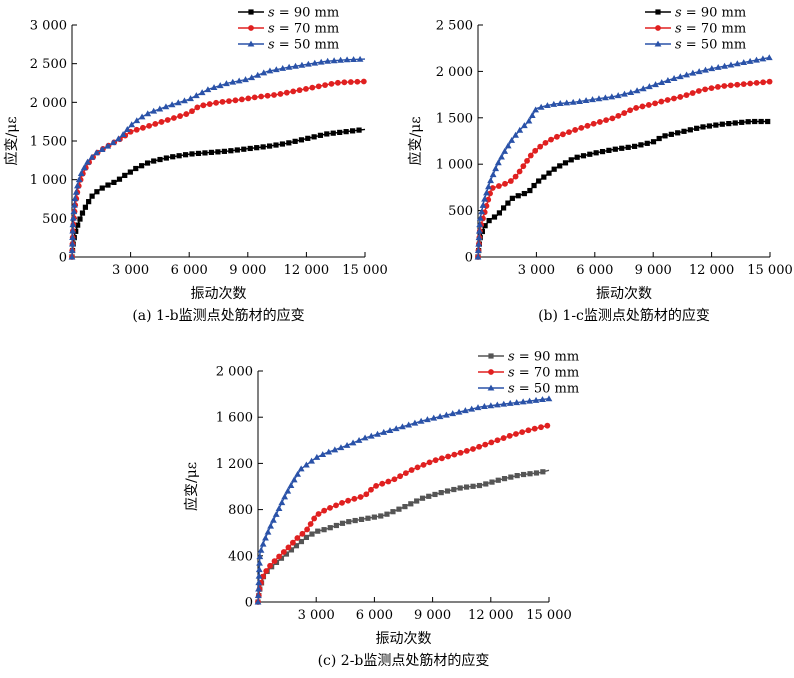  Describe the element at coordinates (491, 615) in the screenshot. I see `x-tick-label: 12 000` at that location.